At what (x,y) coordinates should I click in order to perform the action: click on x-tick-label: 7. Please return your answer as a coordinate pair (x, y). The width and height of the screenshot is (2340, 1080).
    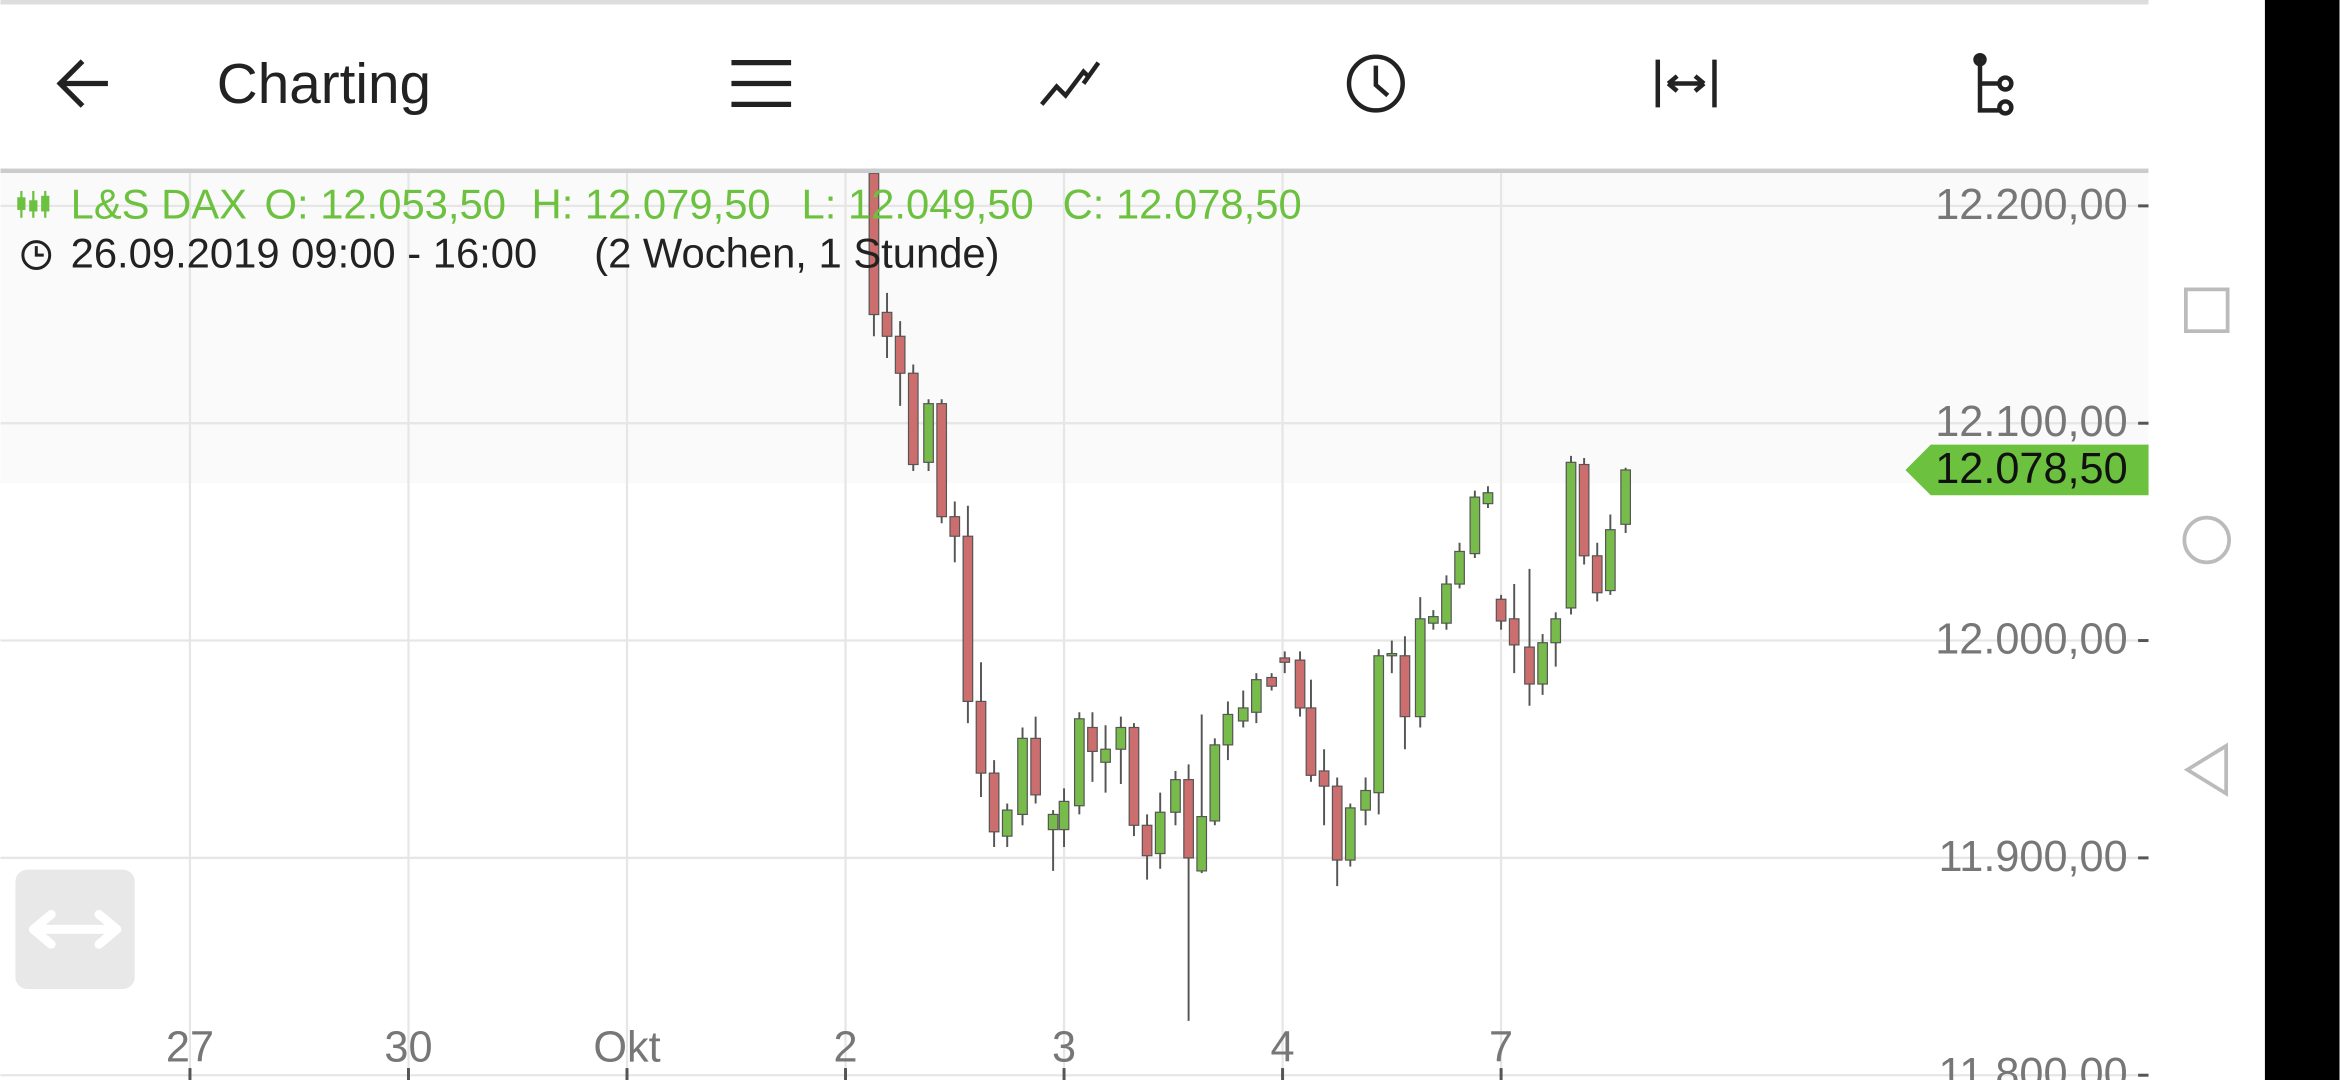
    Looking at the image, I should click on (1501, 1048).